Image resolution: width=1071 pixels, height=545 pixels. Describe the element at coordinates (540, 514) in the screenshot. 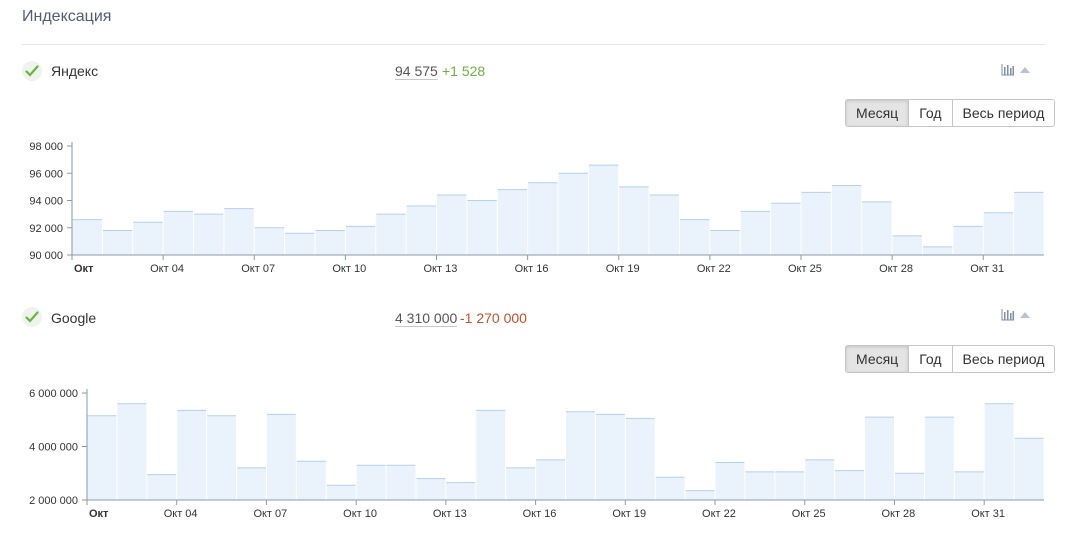

I see `x-tick-label: Окт 16` at that location.